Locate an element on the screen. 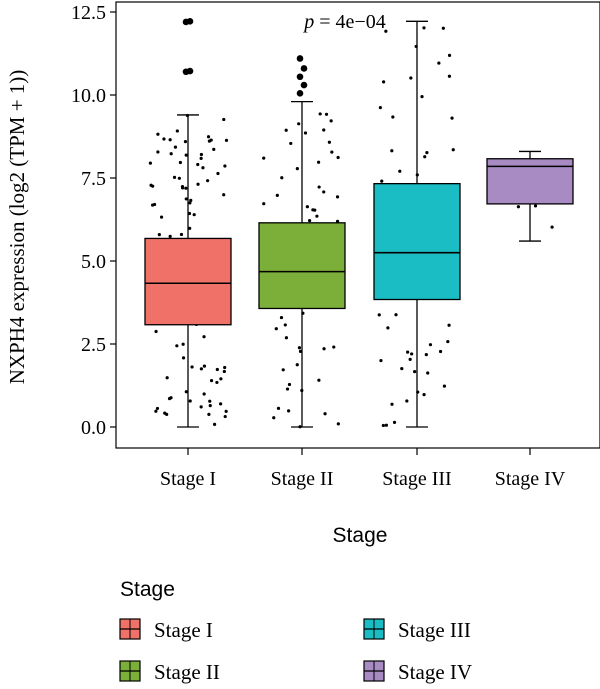 Image resolution: width=600 pixels, height=689 pixels. legend-label: Stage III is located at coordinates (434, 630).